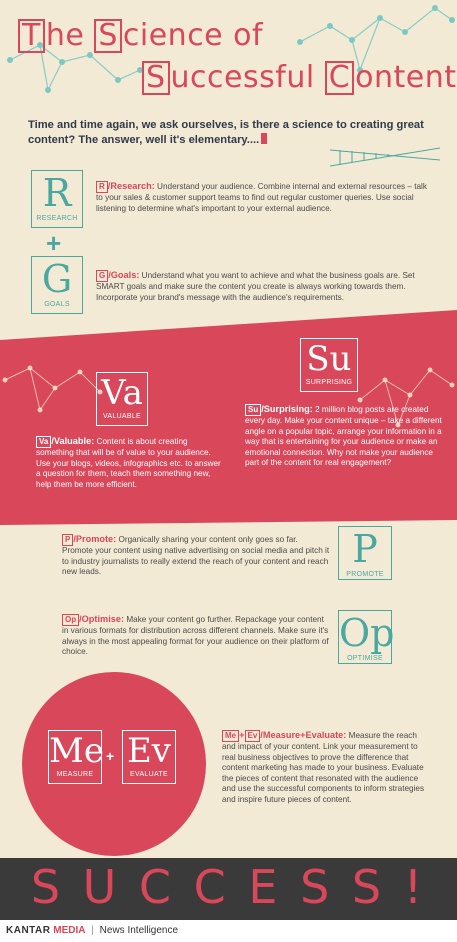 This screenshot has width=457, height=942. I want to click on plus-sign: +, so click(54, 243).